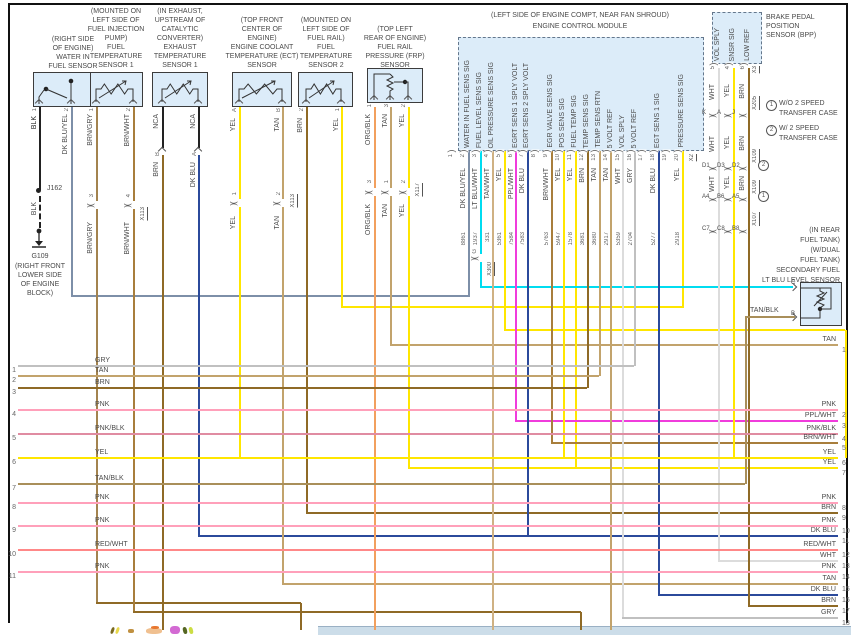 The height and width of the screenshot is (635, 855). I want to click on edge-wire-label: GRY, so click(103, 360).